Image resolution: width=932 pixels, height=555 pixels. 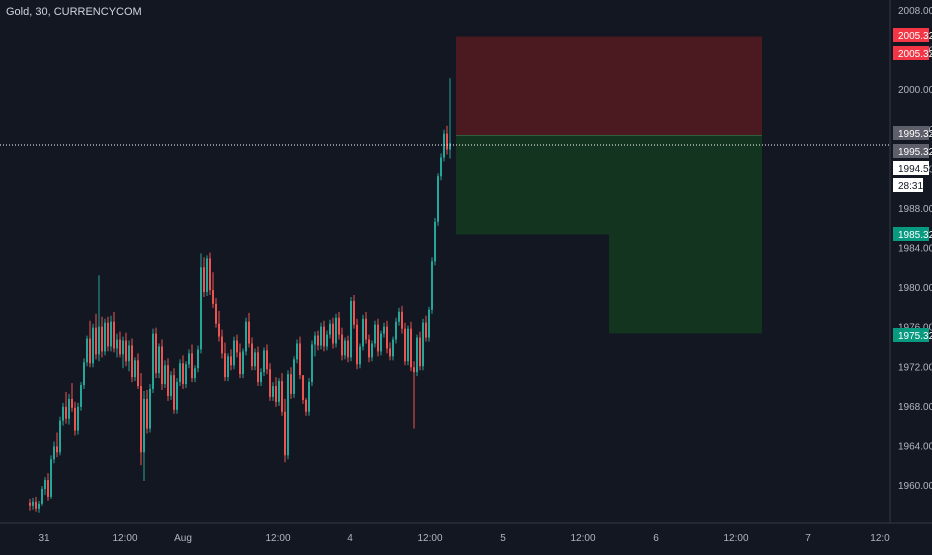 What do you see at coordinates (915, 367) in the screenshot?
I see `price-tick-label: 1972.00` at bounding box center [915, 367].